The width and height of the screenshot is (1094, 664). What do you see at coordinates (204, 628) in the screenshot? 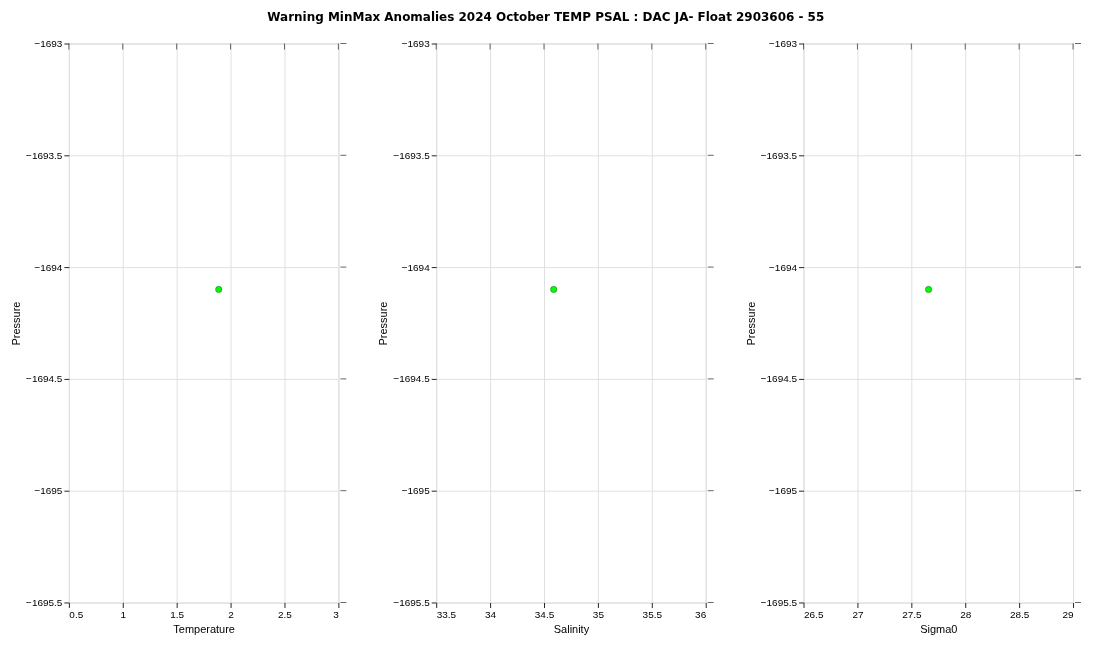
I see `x-axis-title: Temperature` at bounding box center [204, 628].